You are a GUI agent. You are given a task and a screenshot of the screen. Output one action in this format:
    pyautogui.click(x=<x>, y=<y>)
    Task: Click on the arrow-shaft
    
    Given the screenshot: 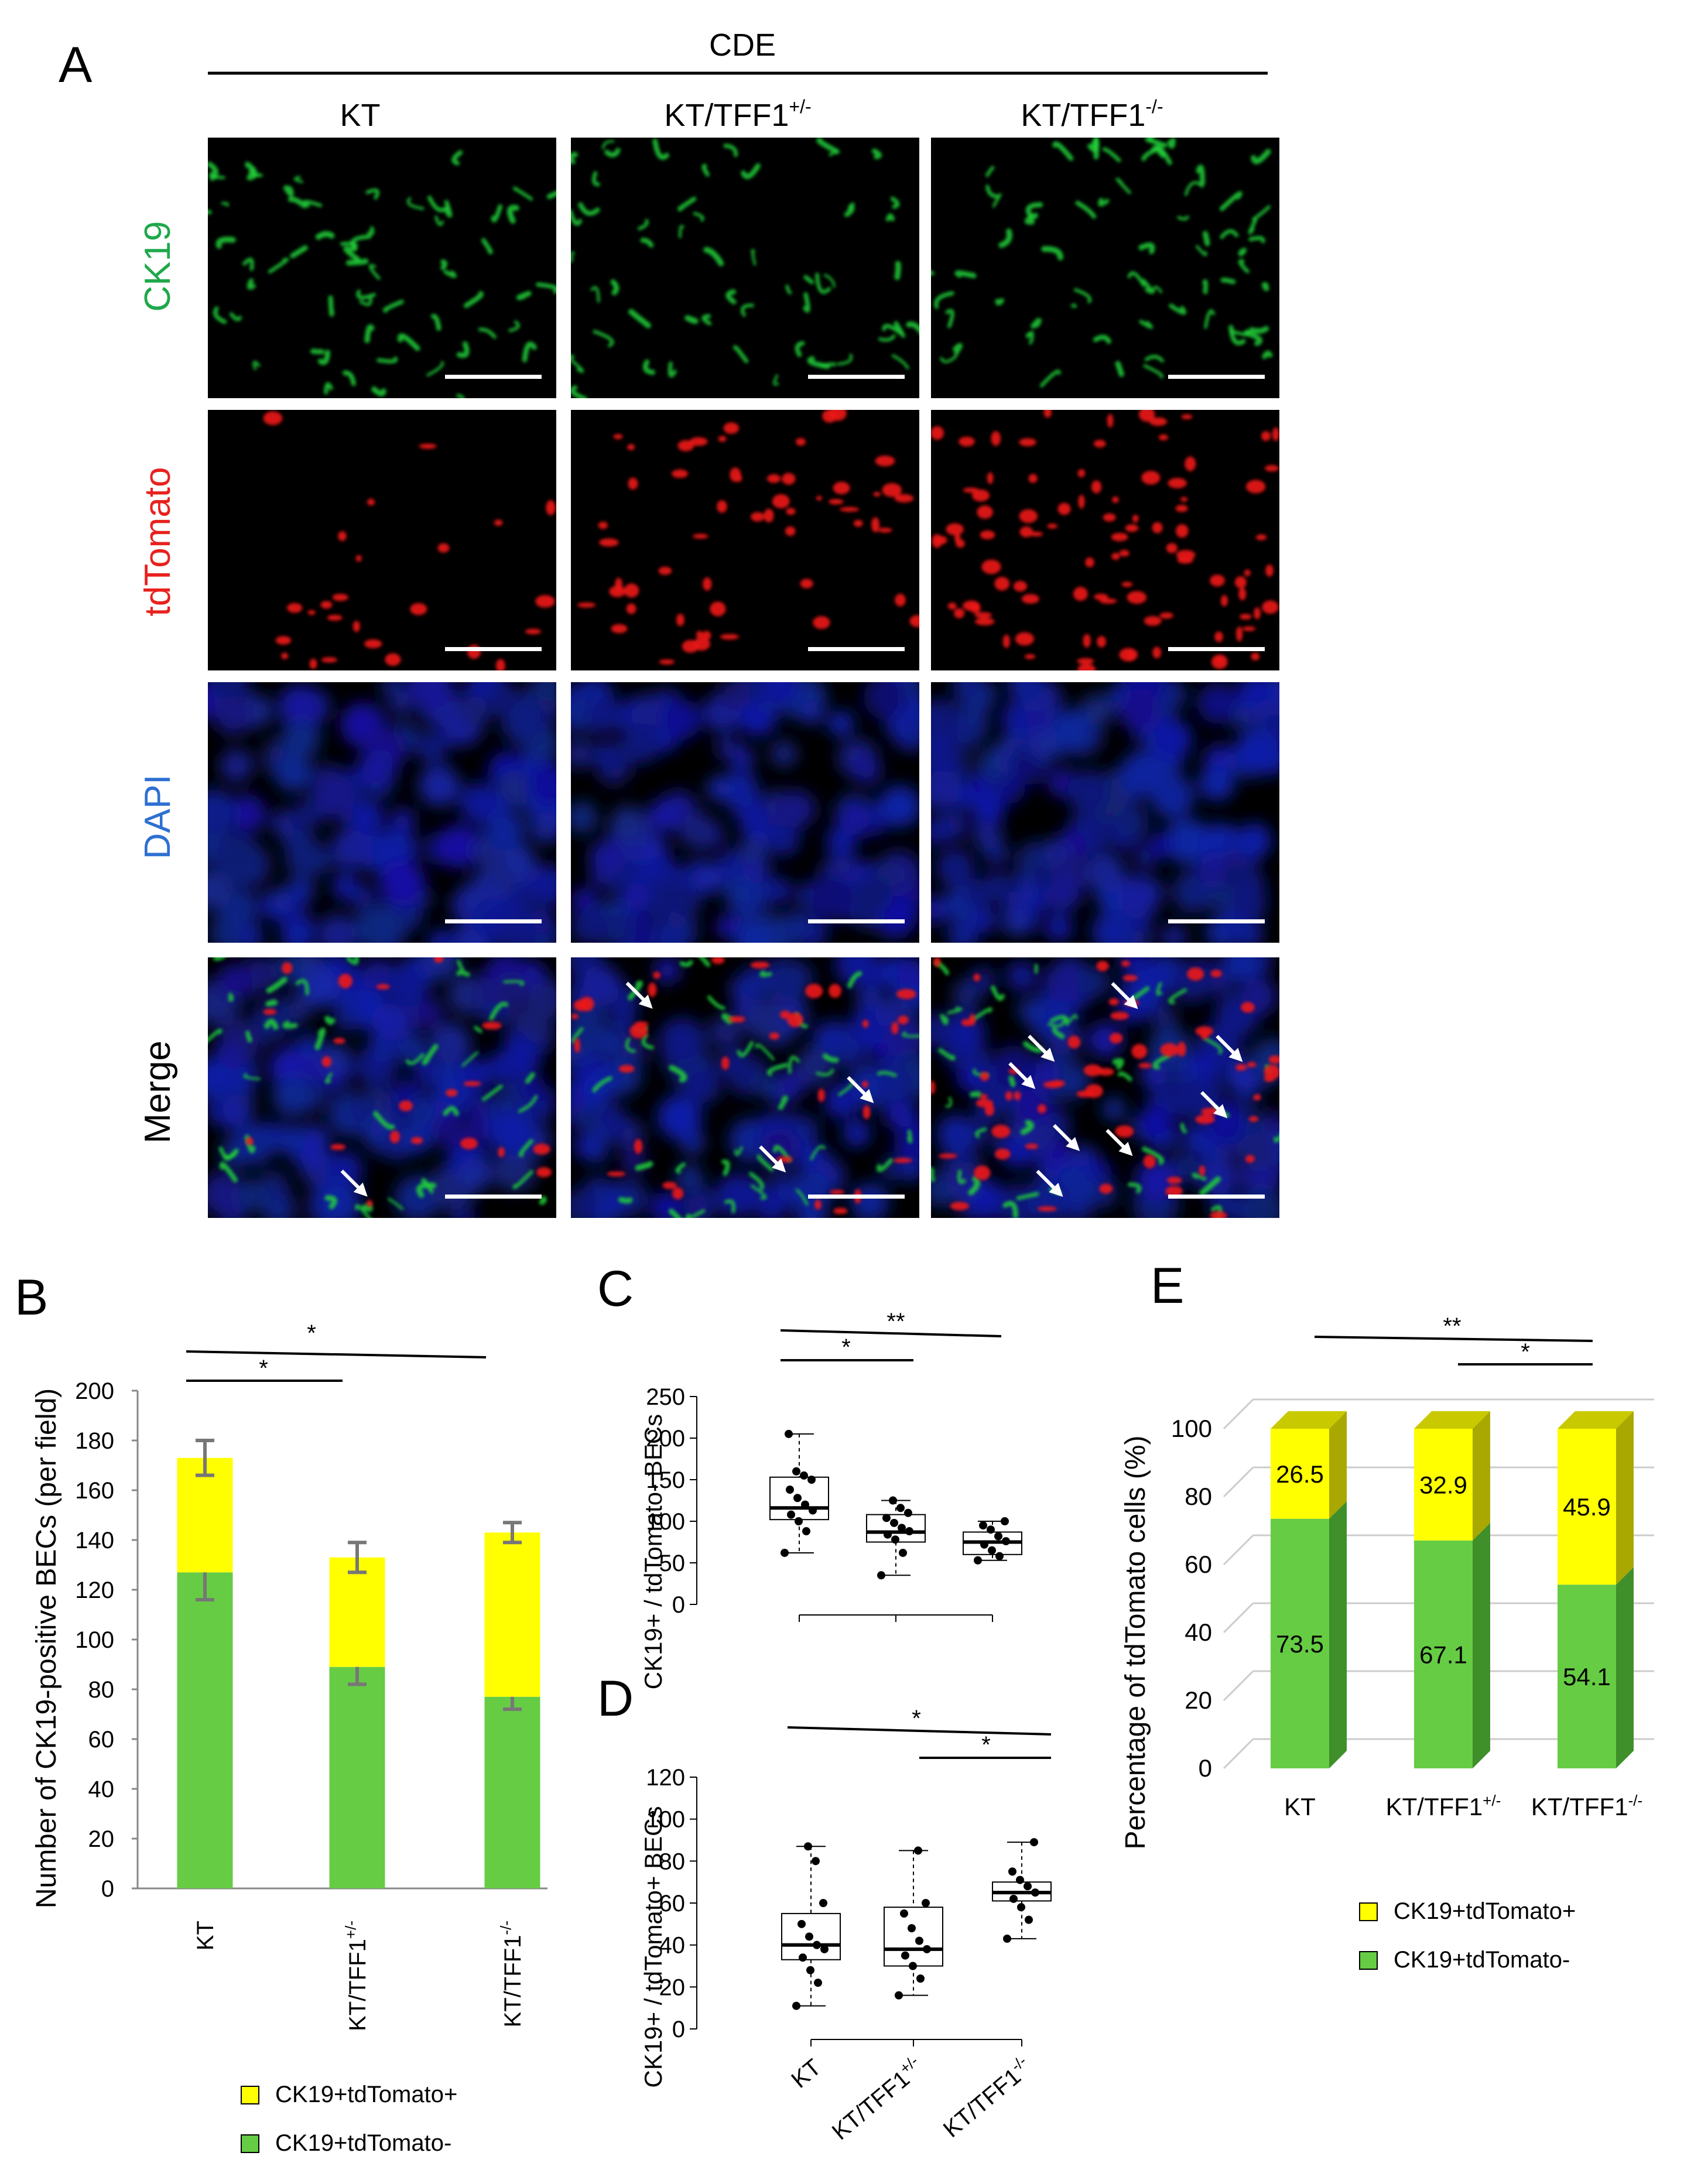 What is the action you would take?
    pyautogui.click(x=857, y=1086)
    